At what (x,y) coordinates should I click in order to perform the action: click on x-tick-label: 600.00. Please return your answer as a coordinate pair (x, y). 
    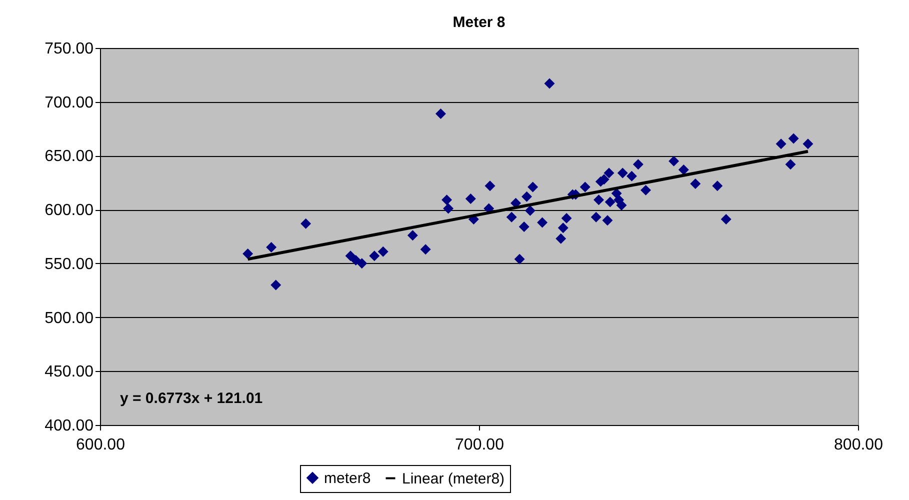
    Looking at the image, I should click on (101, 445).